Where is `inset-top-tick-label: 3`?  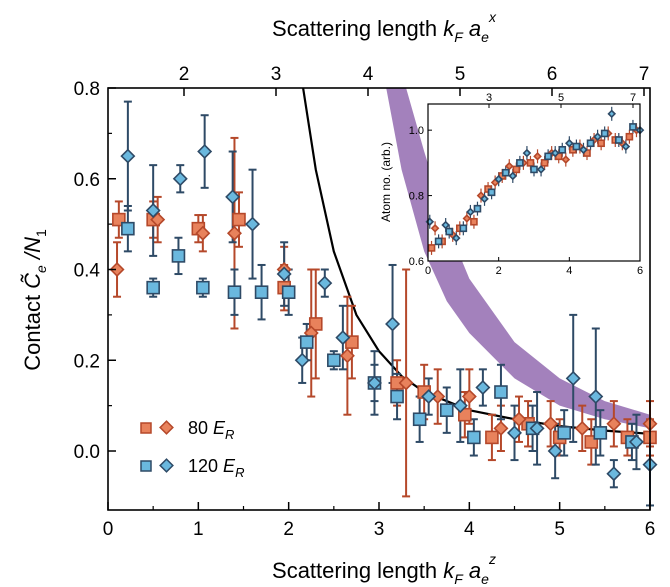 inset-top-tick-label: 3 is located at coordinates (489, 98).